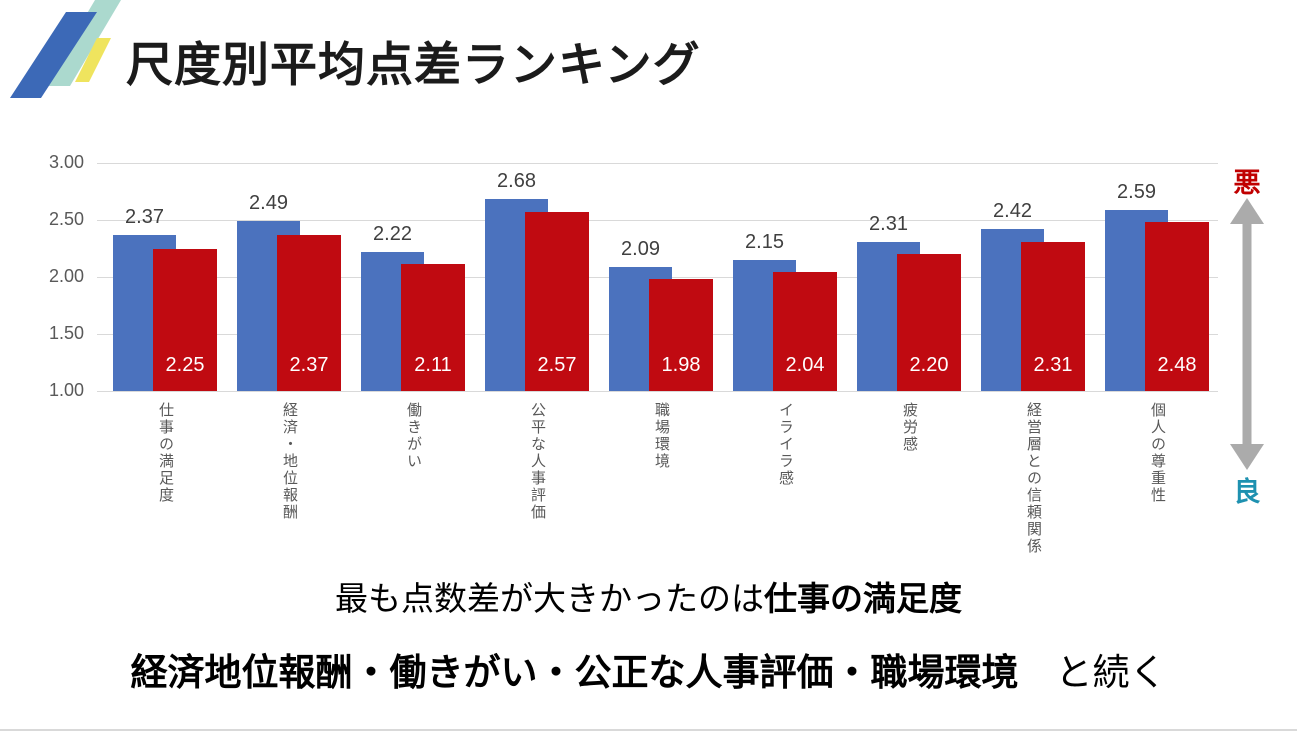 The width and height of the screenshot is (1297, 731). Describe the element at coordinates (433, 365) in the screenshot. I see `data-label-series2: 2.11` at that location.